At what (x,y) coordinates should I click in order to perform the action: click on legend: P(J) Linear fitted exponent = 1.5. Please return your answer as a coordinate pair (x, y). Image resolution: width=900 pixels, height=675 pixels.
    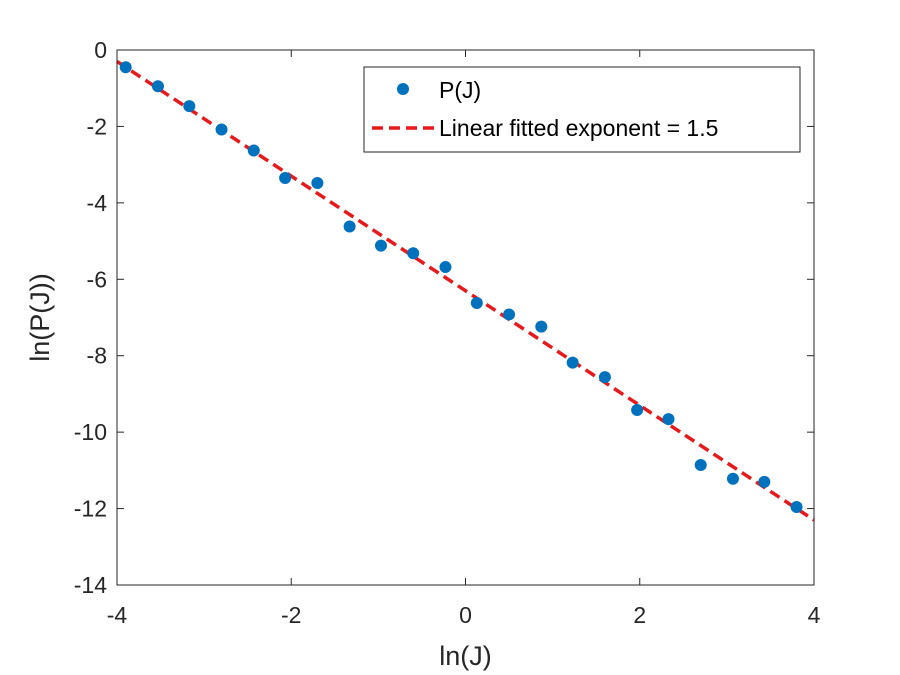
    Looking at the image, I should click on (582, 109).